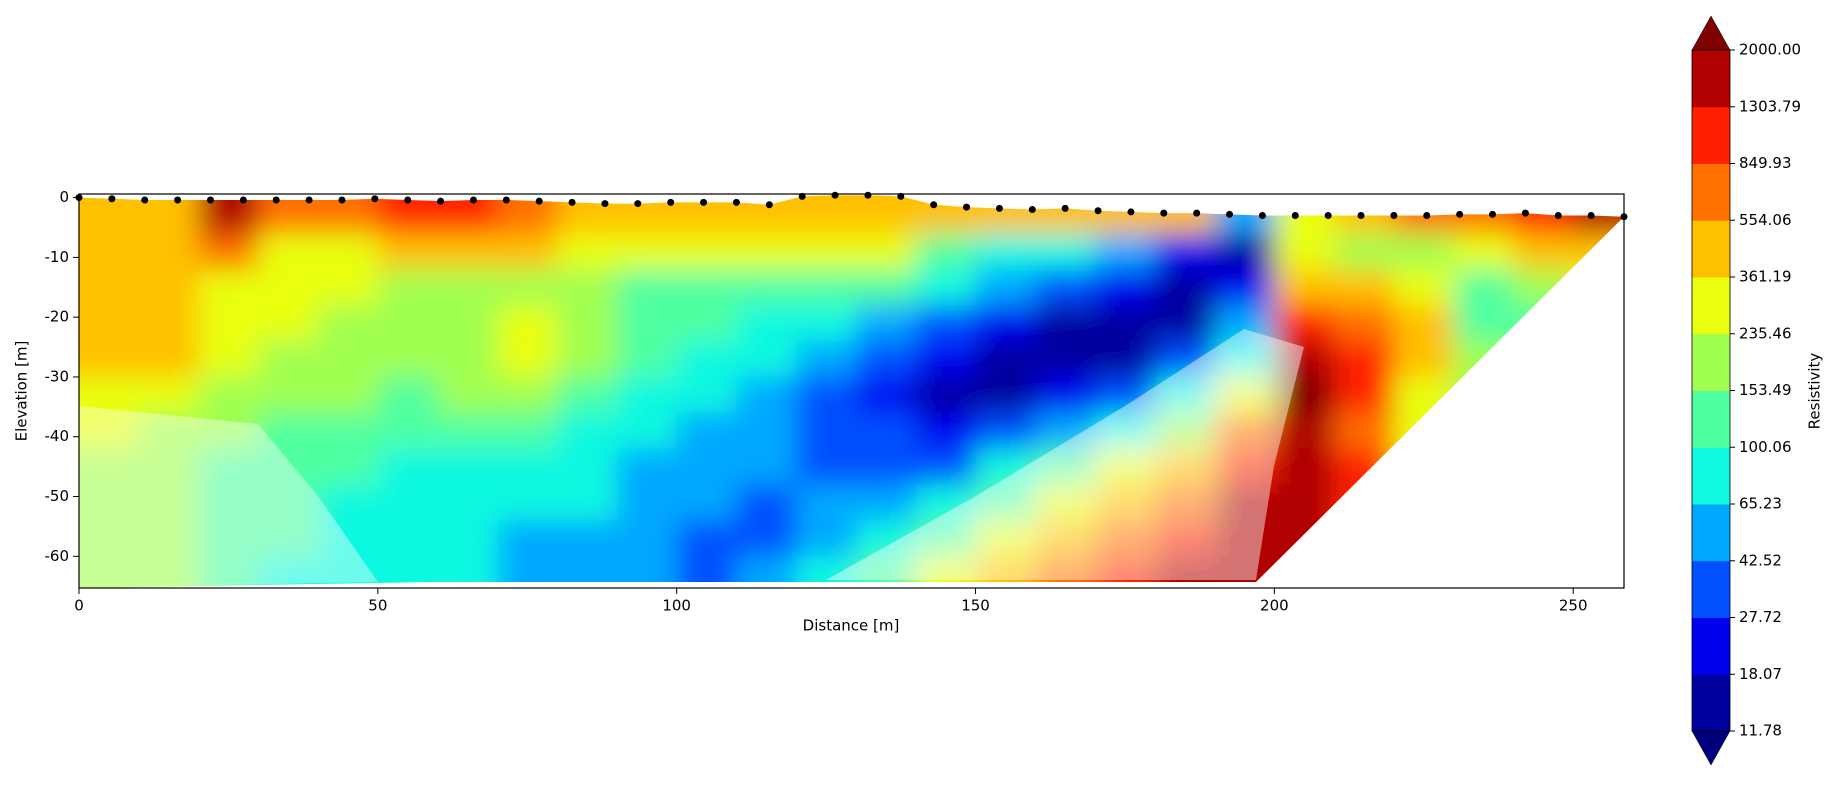 The height and width of the screenshot is (786, 1839). I want to click on colorbar-tick-label: 361.19, so click(1765, 277).